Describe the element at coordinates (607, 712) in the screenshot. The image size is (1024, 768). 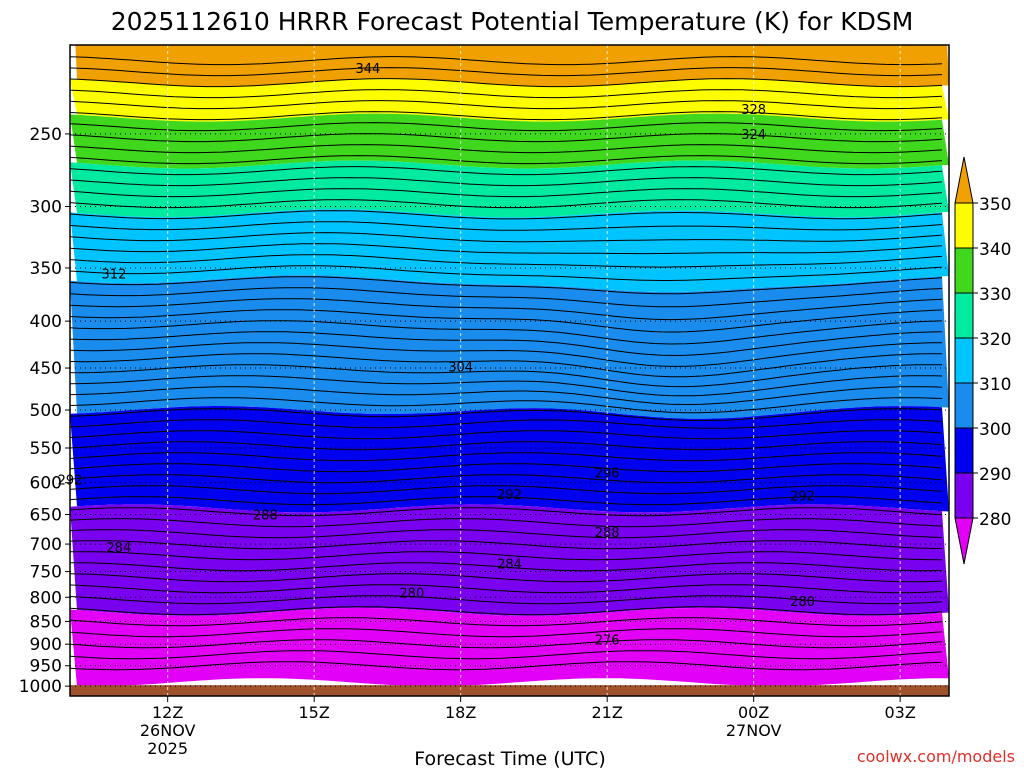
I see `x-tick-label: 21Z` at that location.